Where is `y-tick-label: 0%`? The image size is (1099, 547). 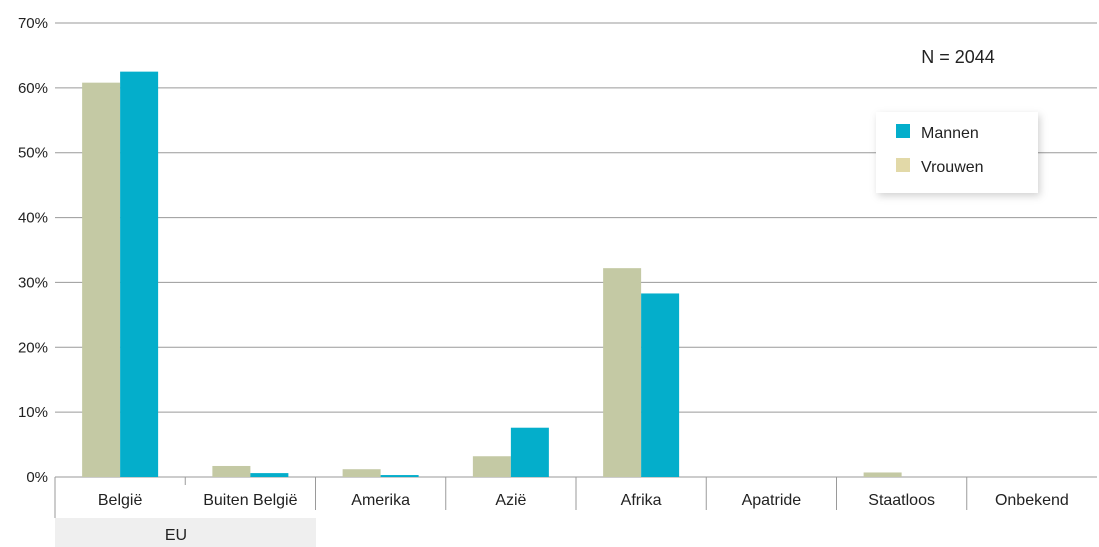
y-tick-label: 0% is located at coordinates (37, 477).